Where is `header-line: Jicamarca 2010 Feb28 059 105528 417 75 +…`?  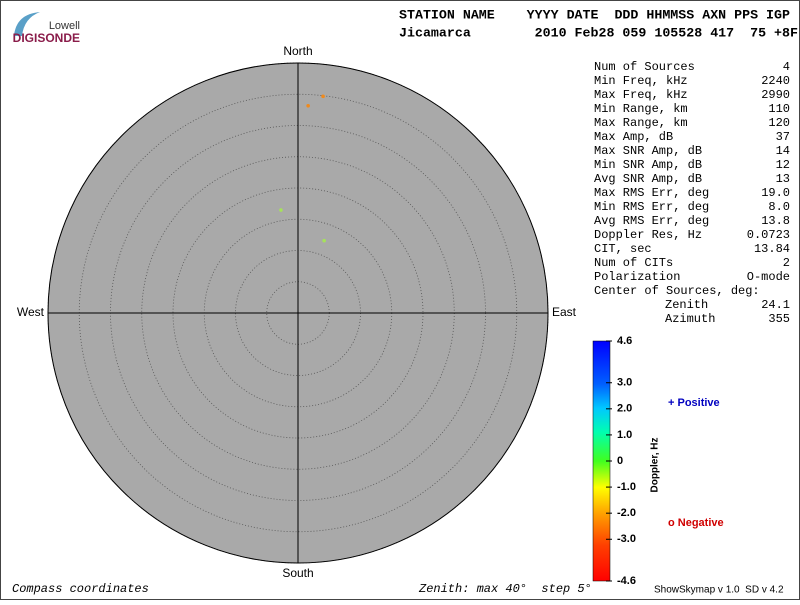 header-line: Jicamarca 2010 Feb28 059 105528 417 75 +… is located at coordinates (598, 33).